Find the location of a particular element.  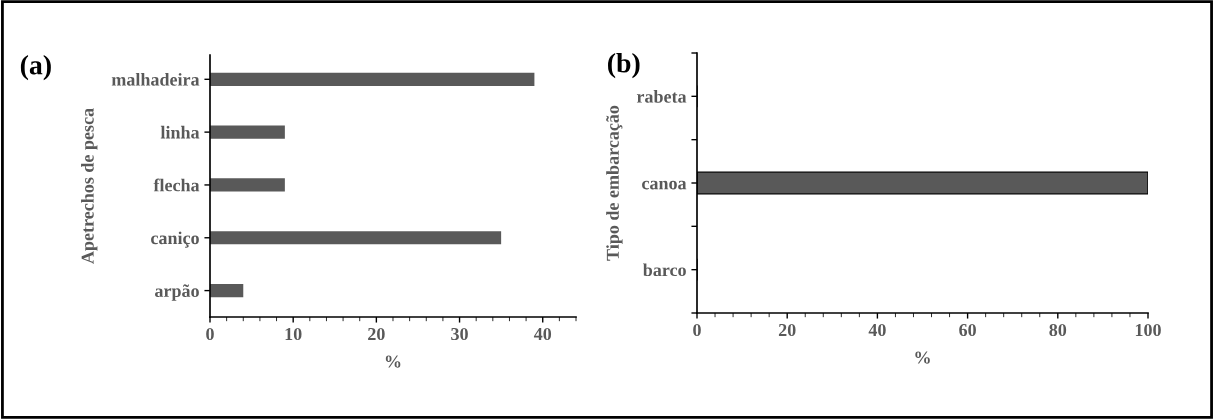

x-tick-label: 100 is located at coordinates (1148, 330).